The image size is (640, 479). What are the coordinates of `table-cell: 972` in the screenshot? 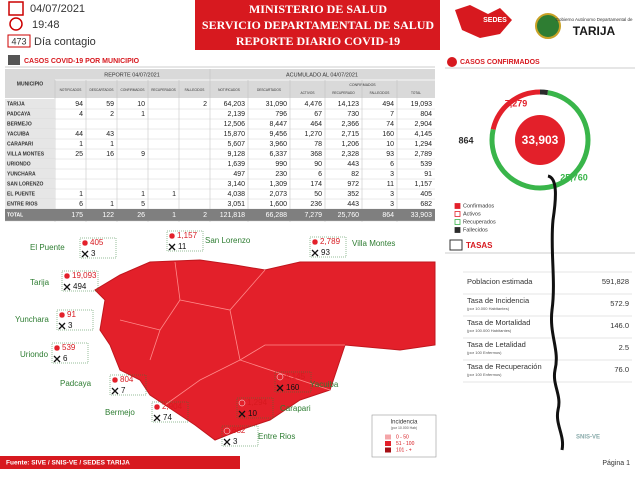 It's located at (353, 184).